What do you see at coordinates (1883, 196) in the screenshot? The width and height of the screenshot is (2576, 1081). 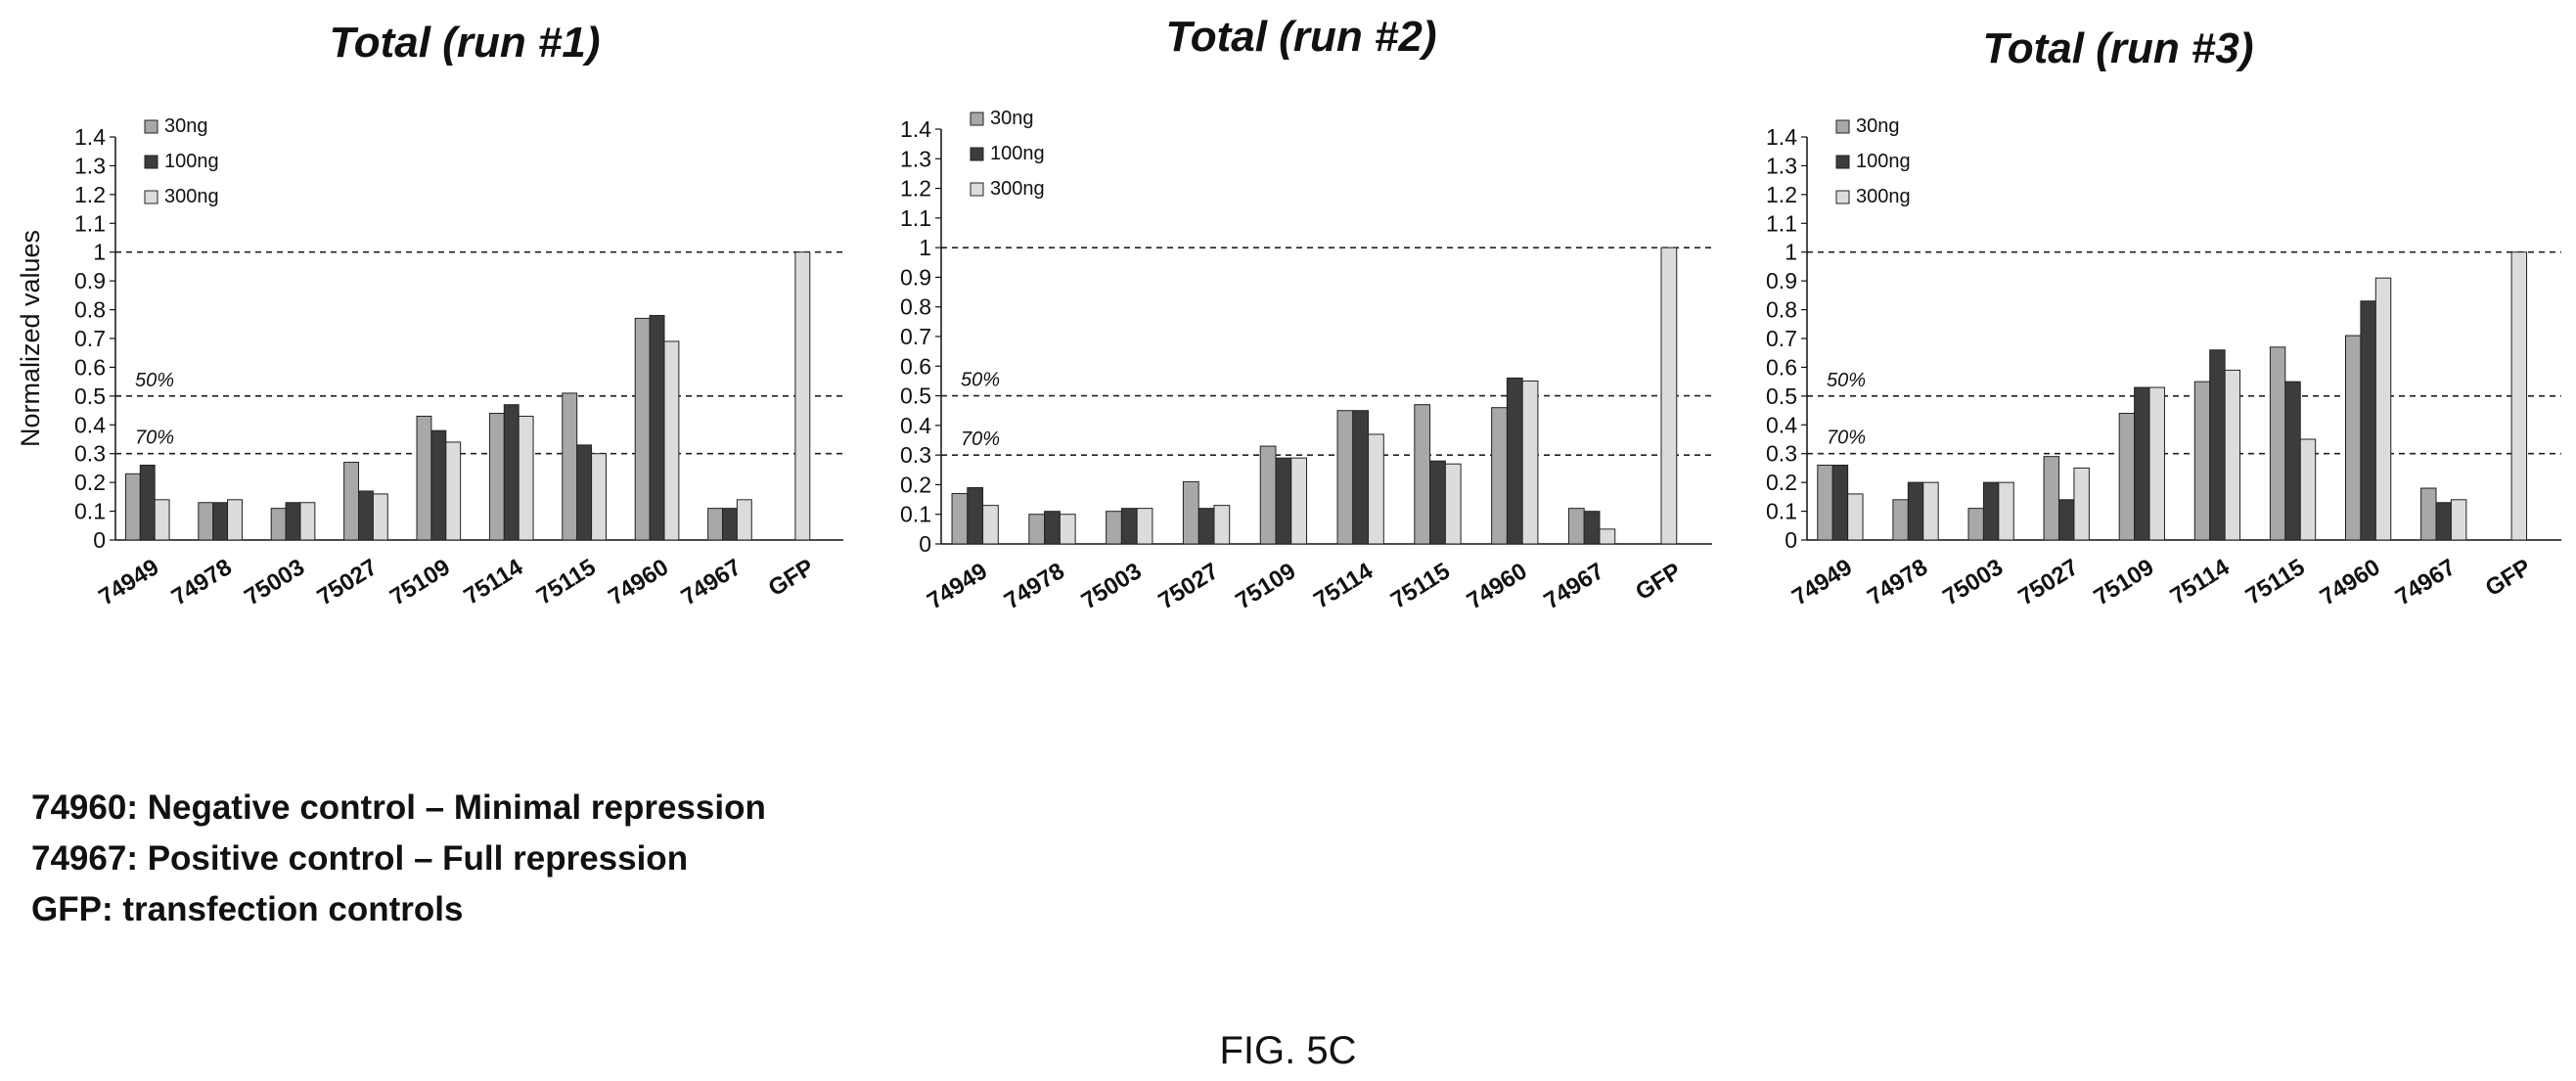 I see `legend-label-300ng: 300ng` at bounding box center [1883, 196].